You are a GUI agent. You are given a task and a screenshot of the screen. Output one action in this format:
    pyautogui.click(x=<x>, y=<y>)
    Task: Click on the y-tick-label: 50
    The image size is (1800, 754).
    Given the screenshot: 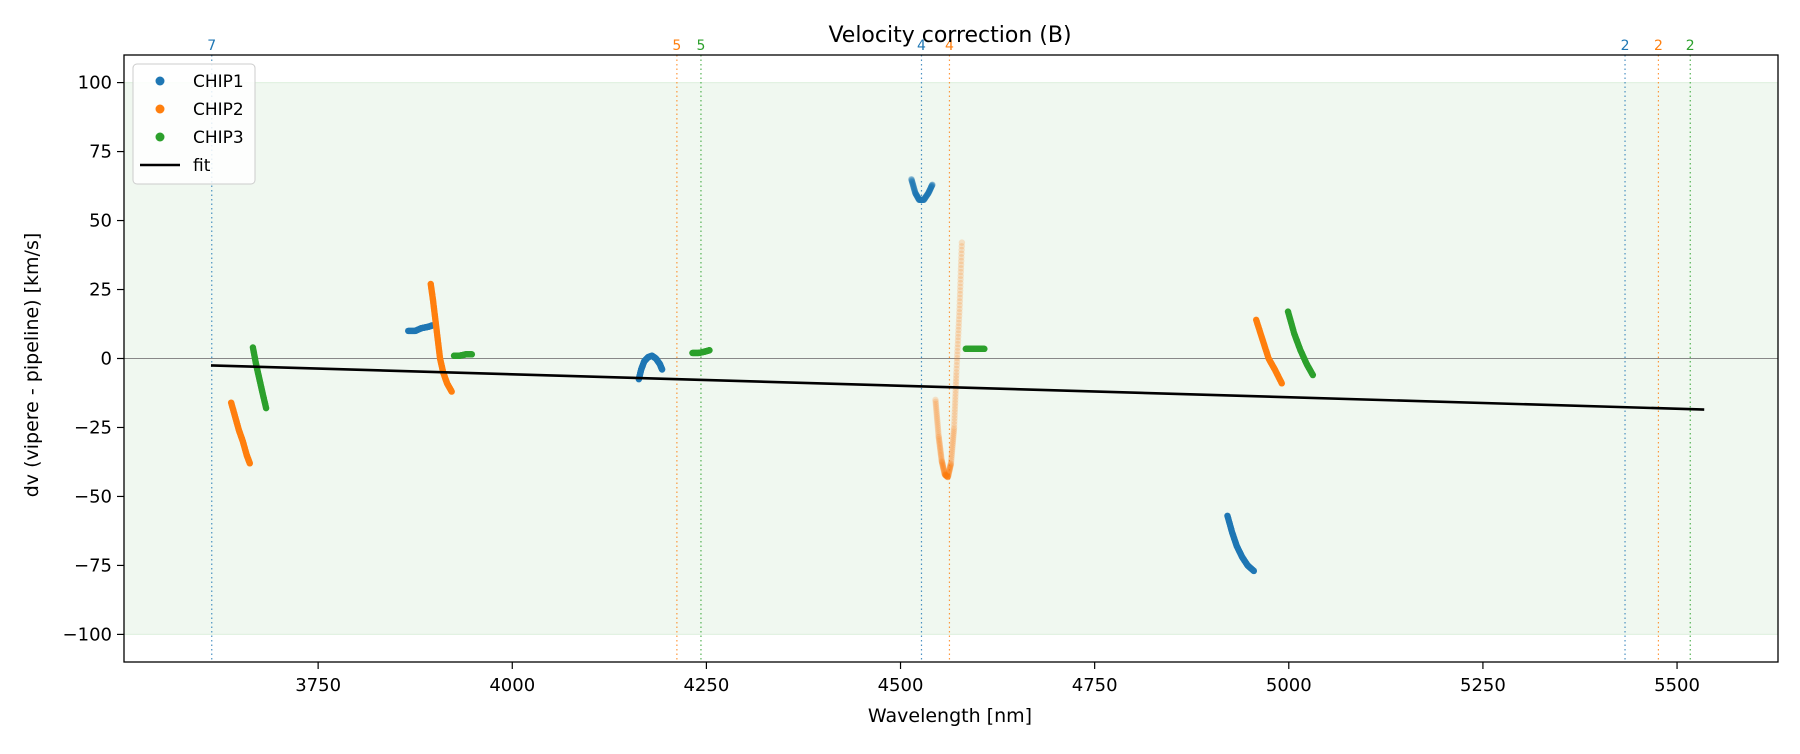 What is the action you would take?
    pyautogui.click(x=100, y=221)
    